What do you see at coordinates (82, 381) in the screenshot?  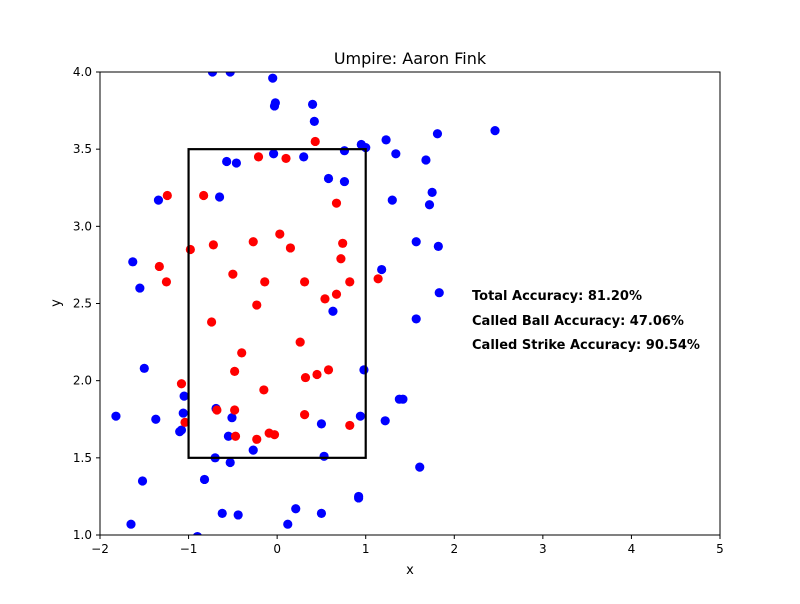 I see `y-tick-label: 2.0` at bounding box center [82, 381].